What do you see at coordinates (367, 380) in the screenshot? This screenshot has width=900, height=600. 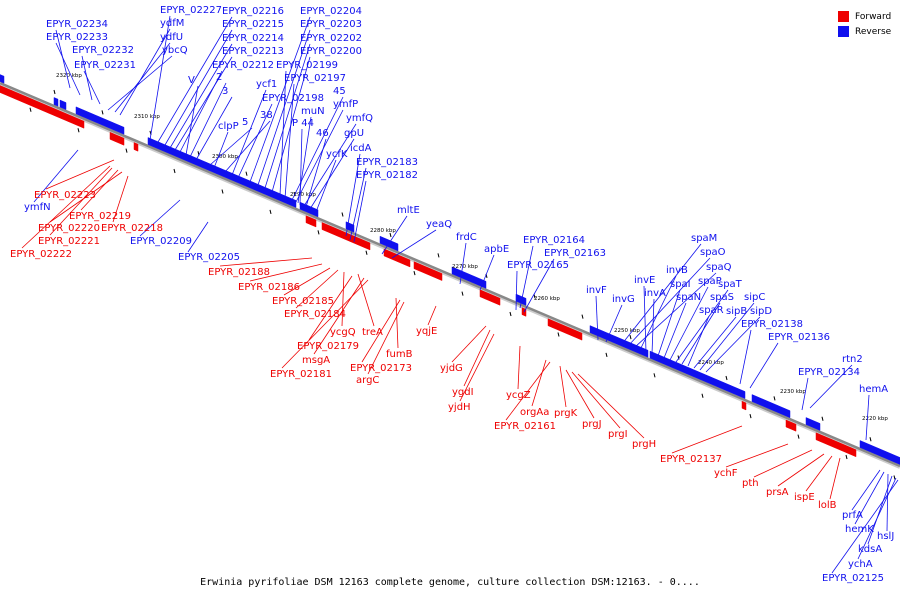 I see `forward-gene-label: argC` at bounding box center [367, 380].